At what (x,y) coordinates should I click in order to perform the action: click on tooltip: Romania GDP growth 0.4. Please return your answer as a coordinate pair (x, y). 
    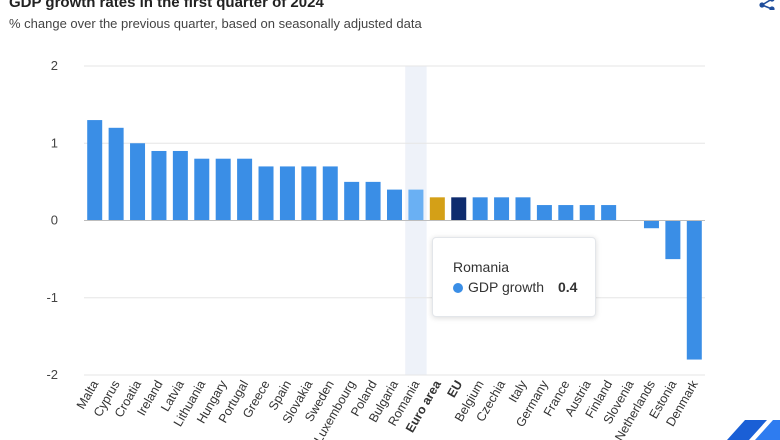
    Looking at the image, I should click on (514, 277).